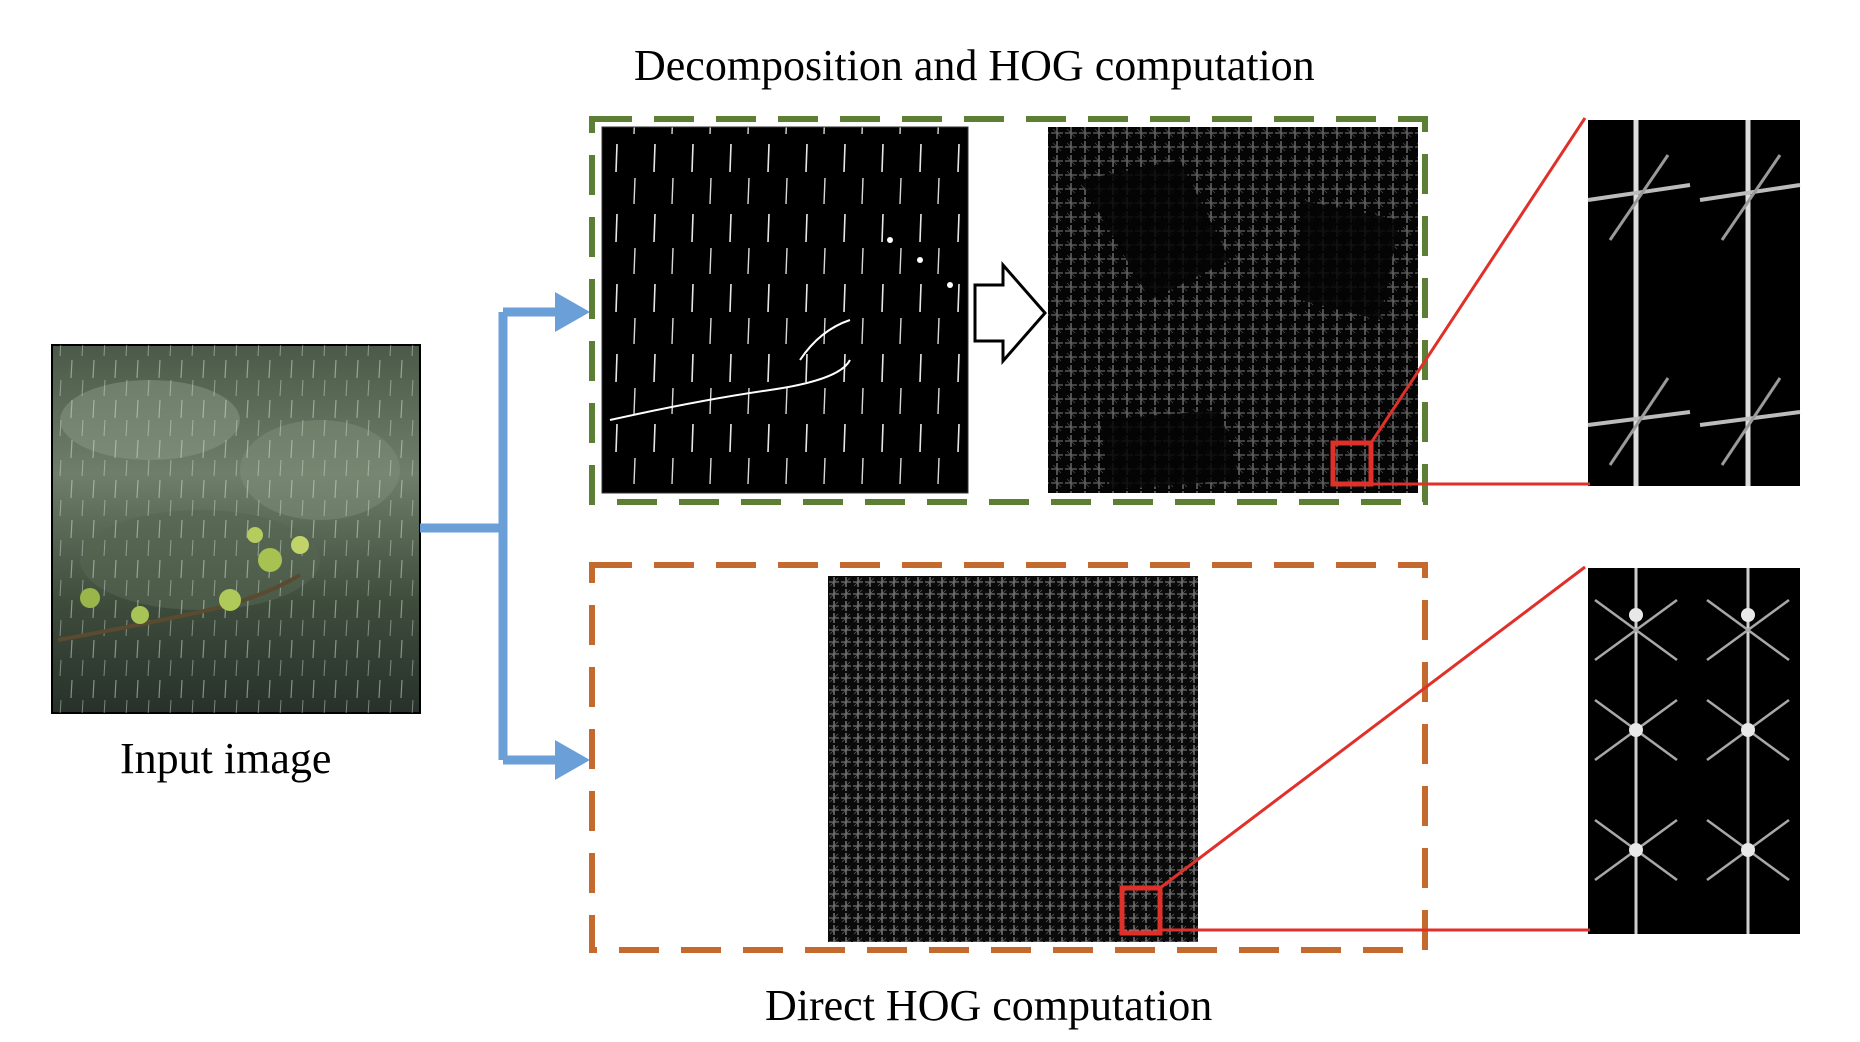 The height and width of the screenshot is (1042, 1860). What do you see at coordinates (1233, 310) in the screenshot?
I see `hog-decomposed-image` at bounding box center [1233, 310].